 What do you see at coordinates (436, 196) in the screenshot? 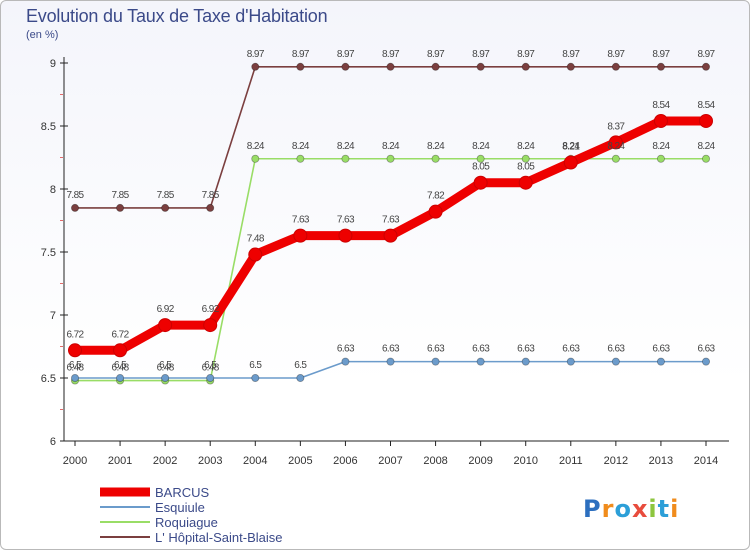
I see `data-label: 7.82` at bounding box center [436, 196].